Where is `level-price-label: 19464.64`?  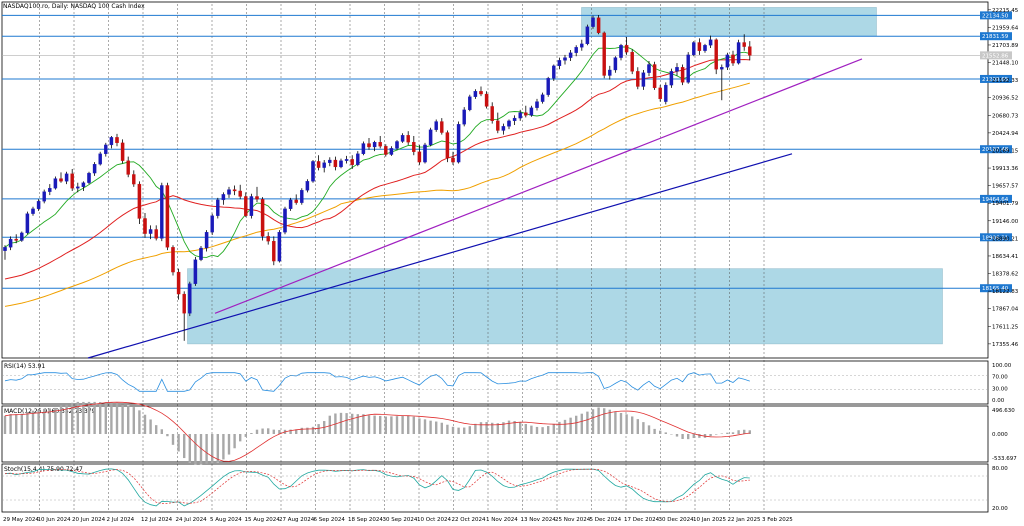
level-price-label: 19464.64 is located at coordinates (995, 200).